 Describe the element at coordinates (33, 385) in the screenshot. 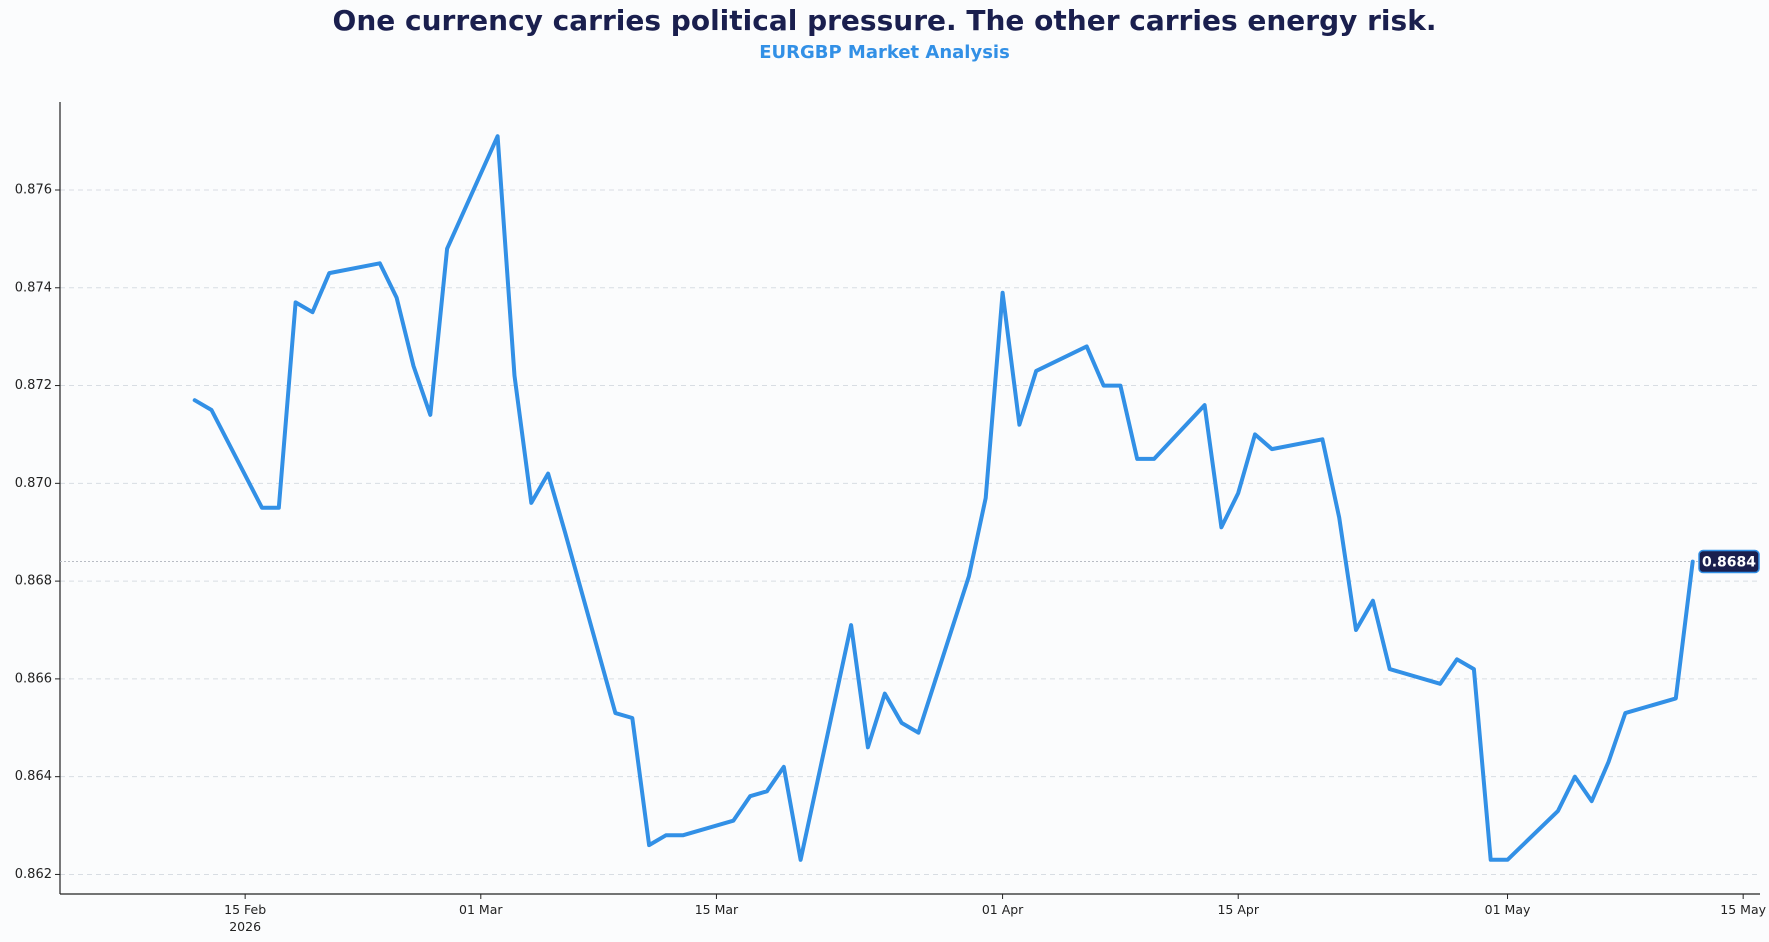

I see `y-tick-label: 0.872` at that location.